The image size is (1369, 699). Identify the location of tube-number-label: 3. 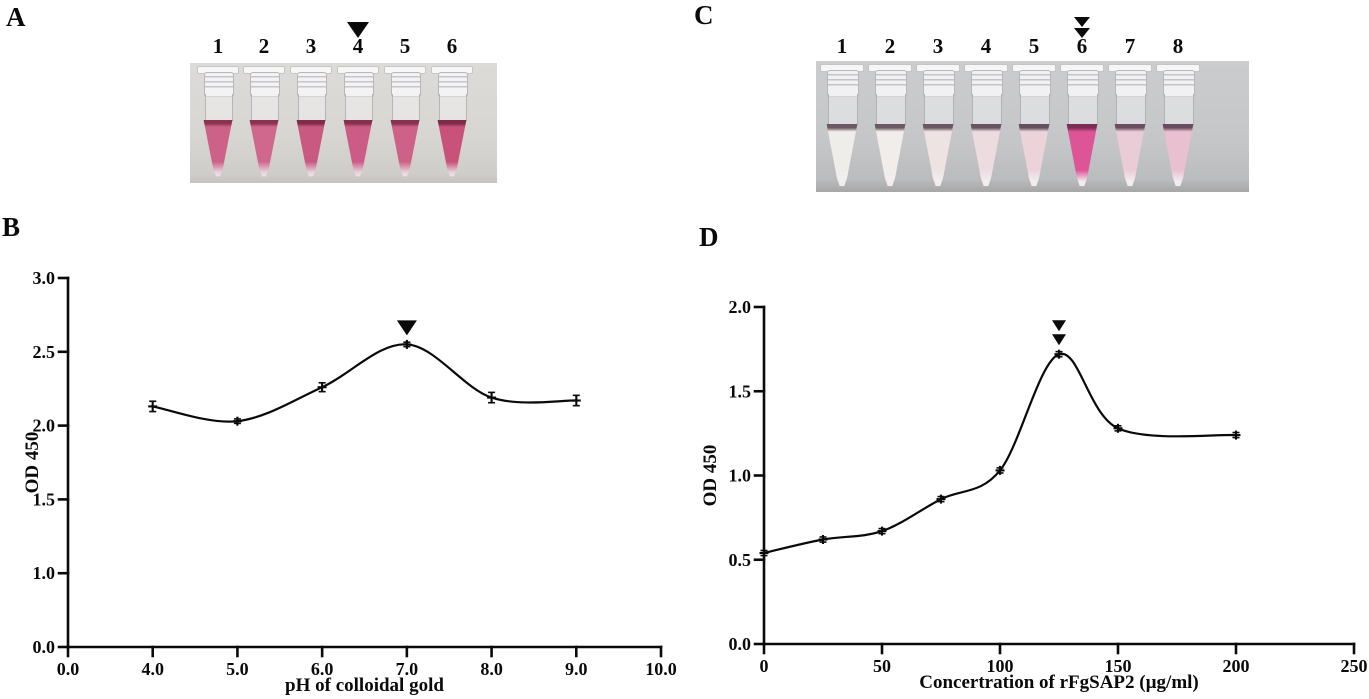
(311, 46).